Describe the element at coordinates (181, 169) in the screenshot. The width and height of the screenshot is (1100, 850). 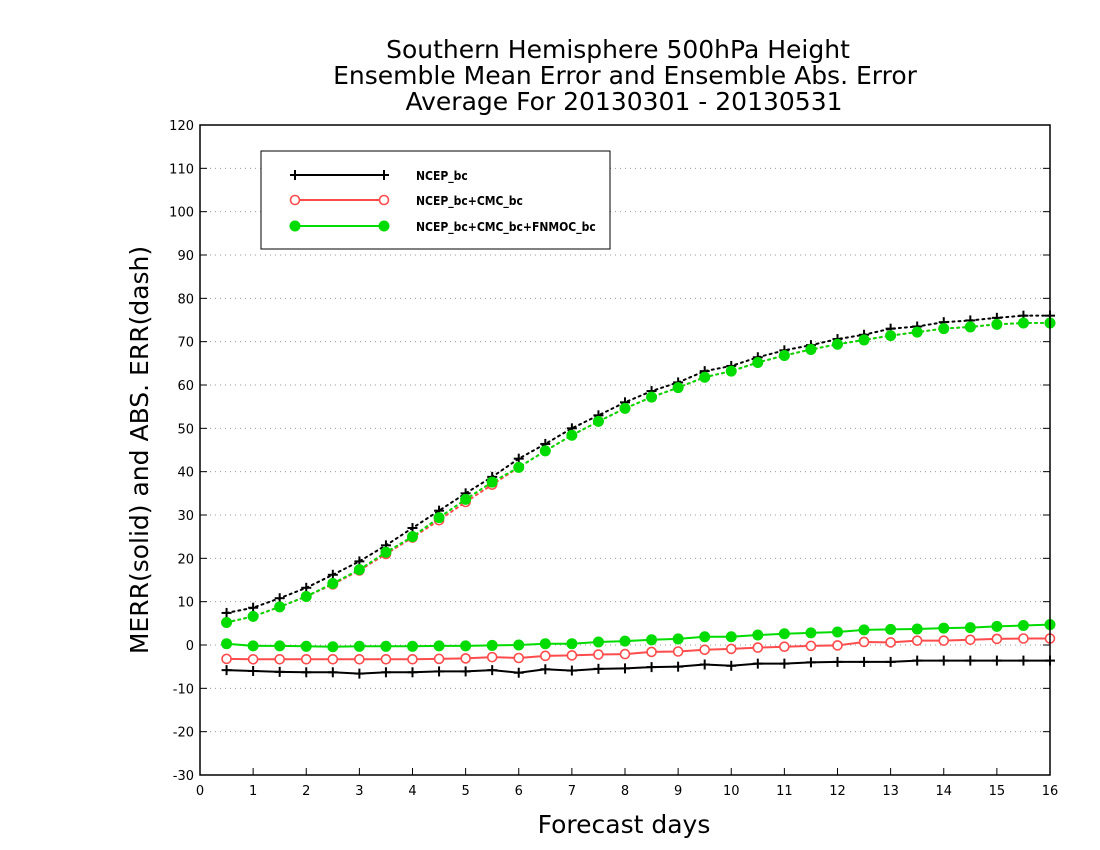
I see `y-tick-label: 110` at that location.